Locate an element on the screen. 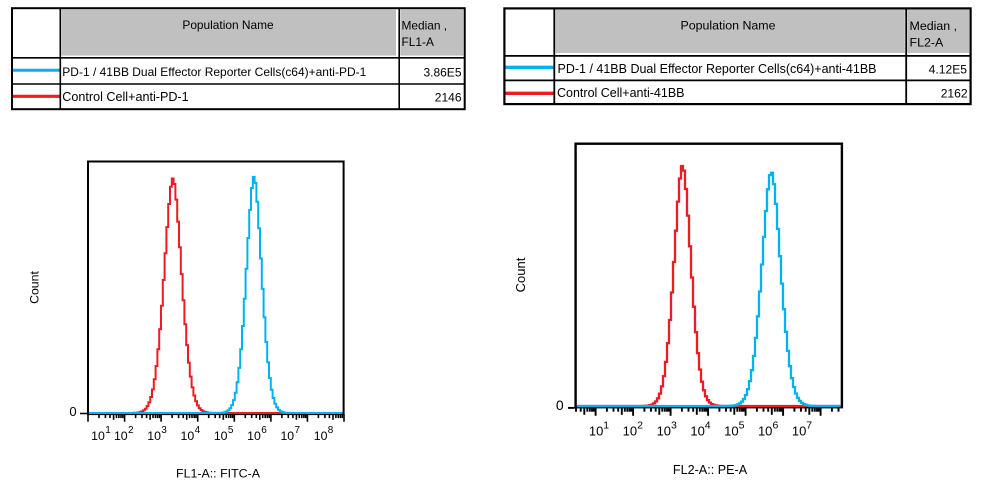  svg-text: 2162 is located at coordinates (954, 93).